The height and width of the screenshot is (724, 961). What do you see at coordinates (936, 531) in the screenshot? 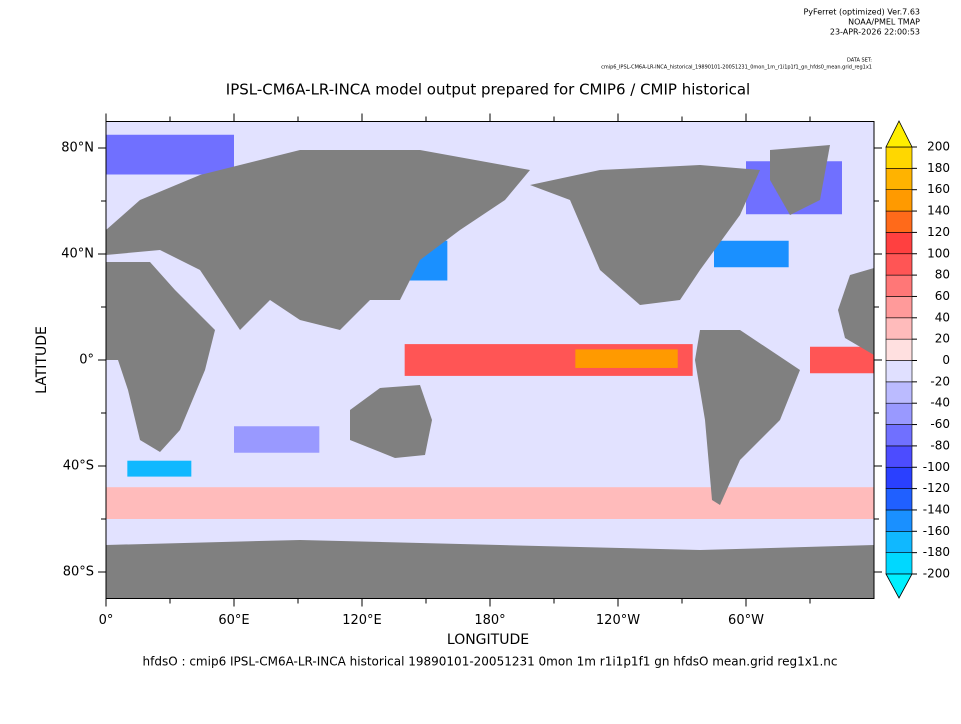
I see `colorbar-tick-label: -160` at bounding box center [936, 531].